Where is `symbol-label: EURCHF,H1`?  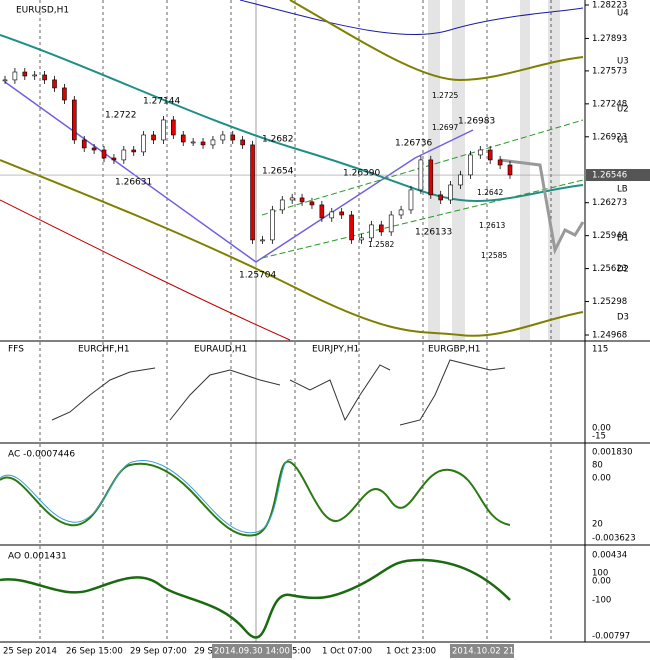
symbol-label: EURCHF,H1 is located at coordinates (104, 350).